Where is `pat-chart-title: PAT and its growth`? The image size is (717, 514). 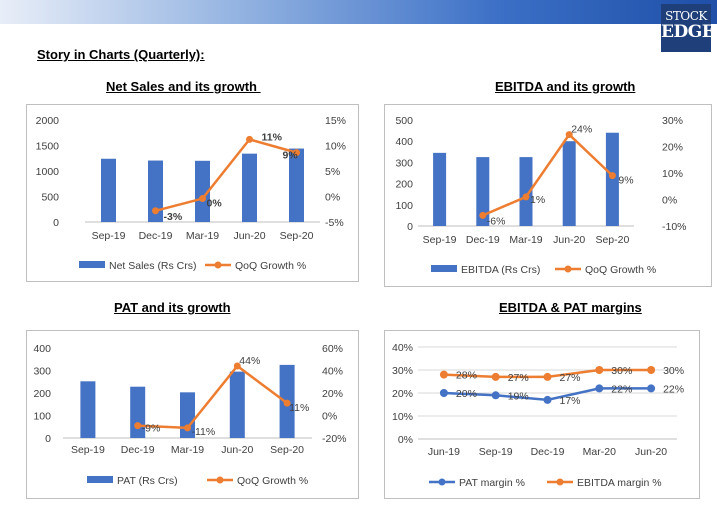 pat-chart-title: PAT and its growth is located at coordinates (172, 307).